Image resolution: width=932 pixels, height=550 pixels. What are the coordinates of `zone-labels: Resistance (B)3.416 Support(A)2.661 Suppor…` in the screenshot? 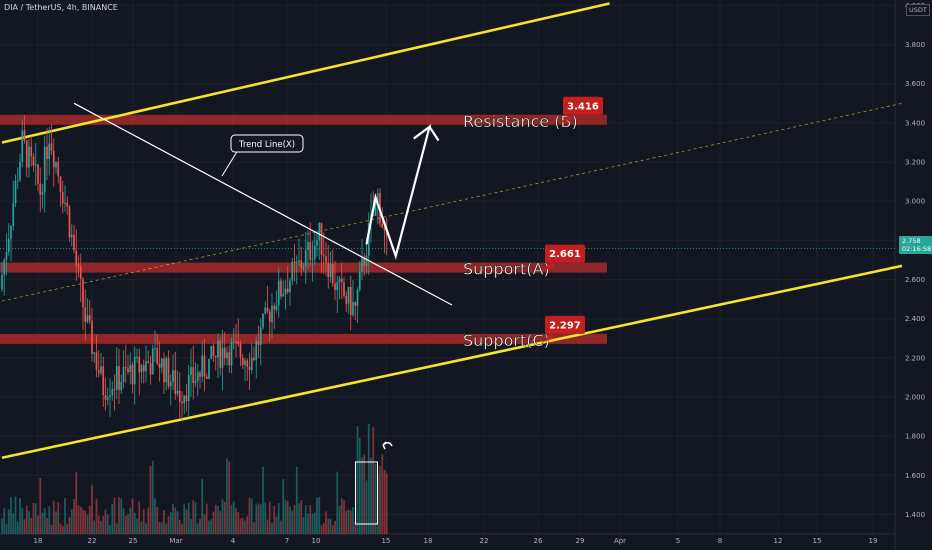 It's located at (533, 223).